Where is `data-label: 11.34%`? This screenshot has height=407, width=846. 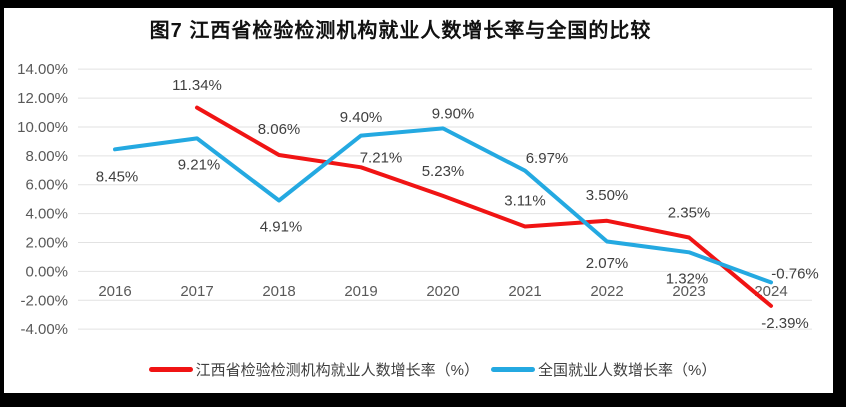
data-label: 11.34% is located at coordinates (197, 85).